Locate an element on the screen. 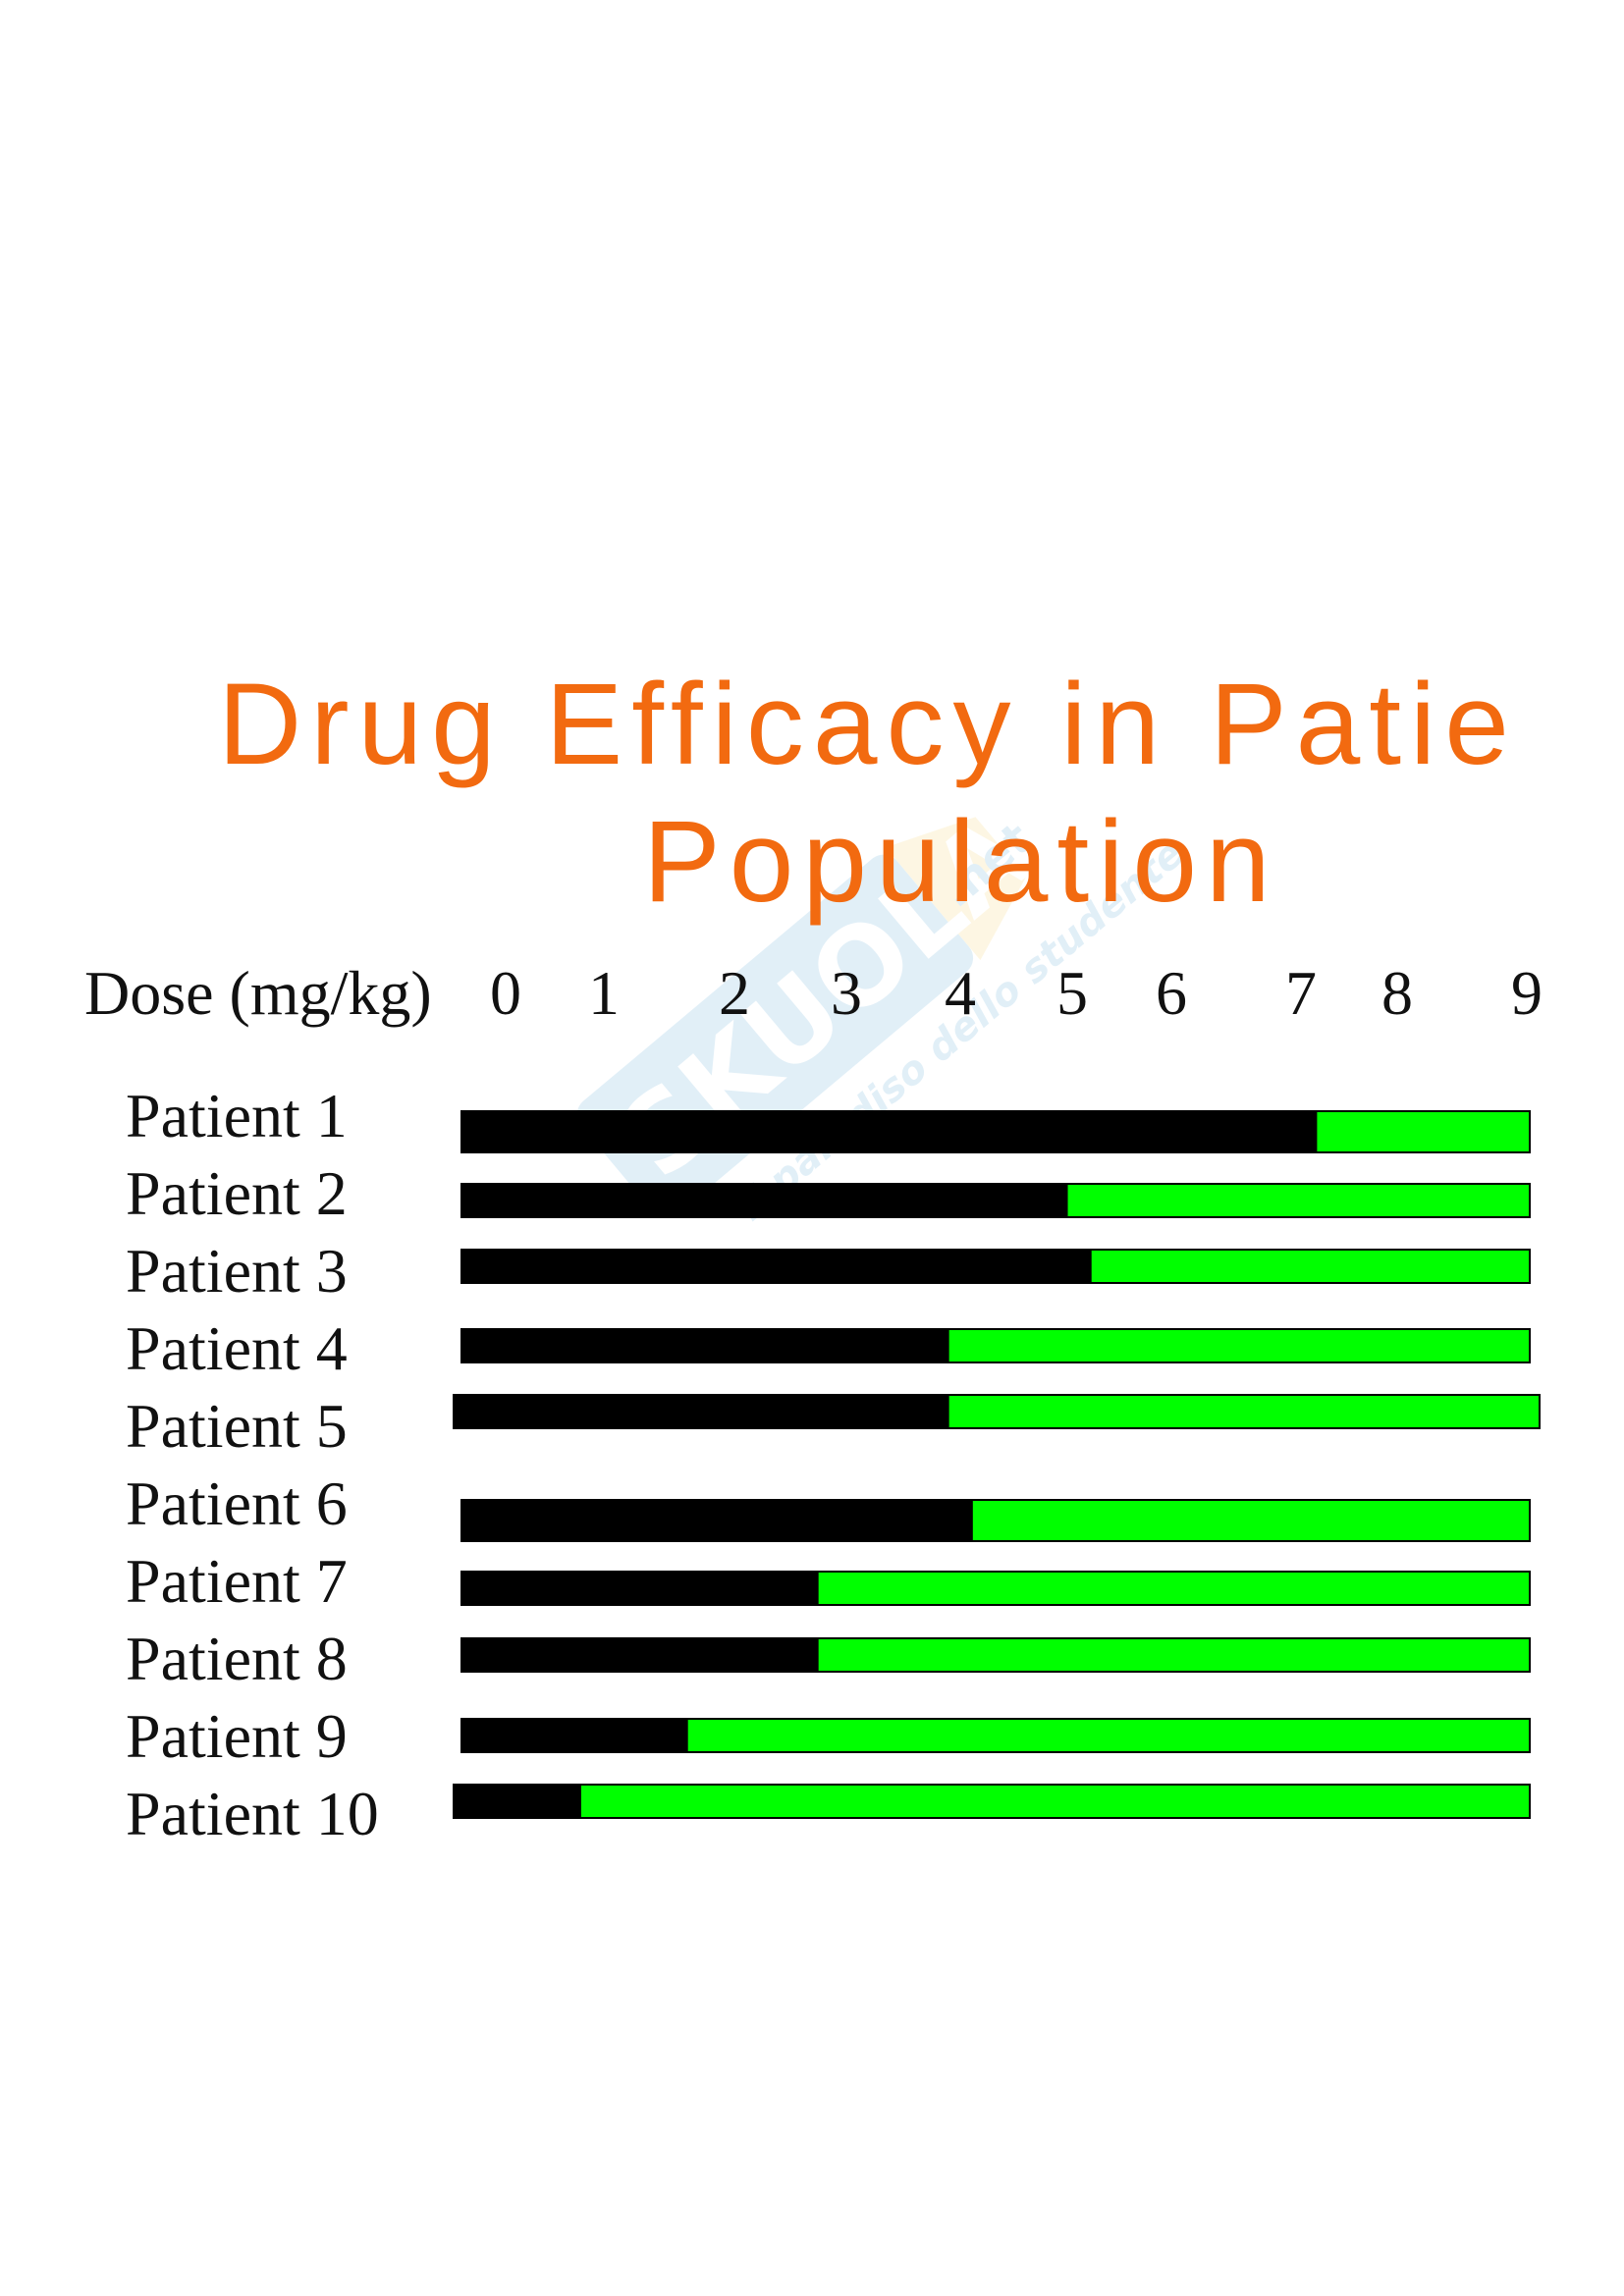  chart-title-line-2: Population is located at coordinates (961, 862).